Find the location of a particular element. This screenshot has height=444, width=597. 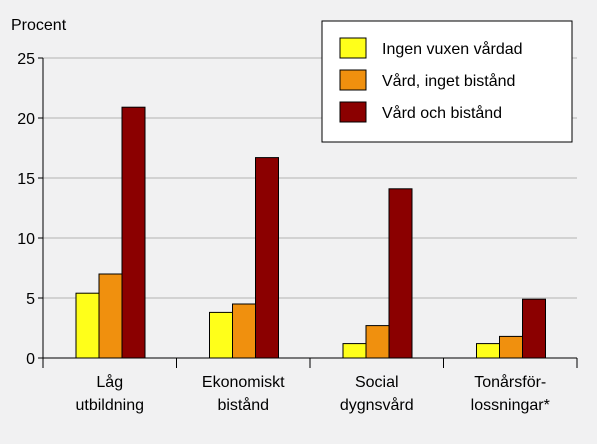

y-tick-label: 15 is located at coordinates (26, 179).